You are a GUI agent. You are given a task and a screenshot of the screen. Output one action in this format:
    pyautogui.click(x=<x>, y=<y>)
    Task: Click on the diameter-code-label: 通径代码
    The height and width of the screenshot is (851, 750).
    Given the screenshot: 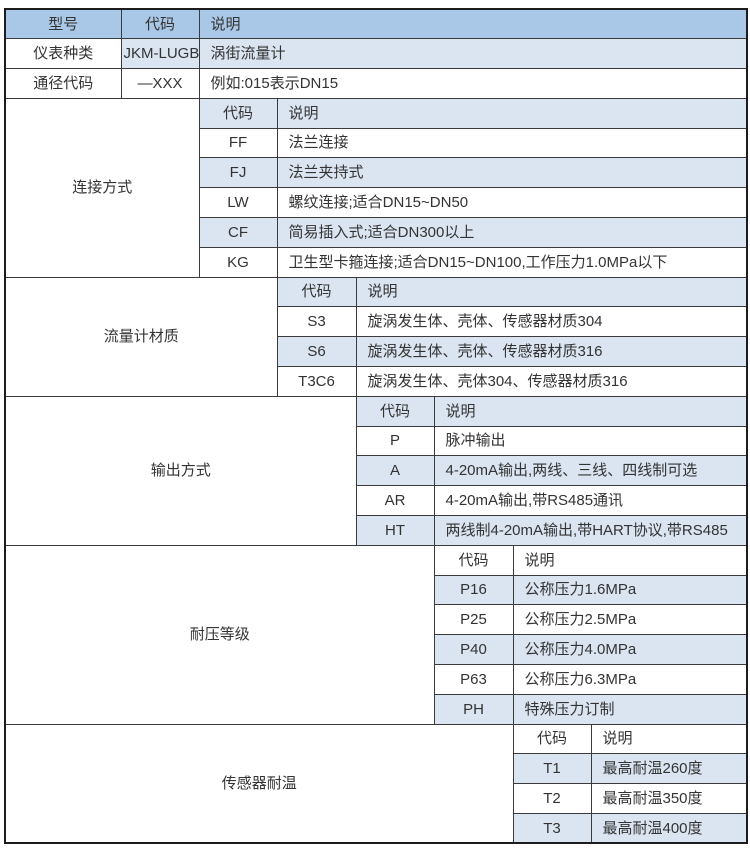 What is the action you would take?
    pyautogui.click(x=63, y=83)
    